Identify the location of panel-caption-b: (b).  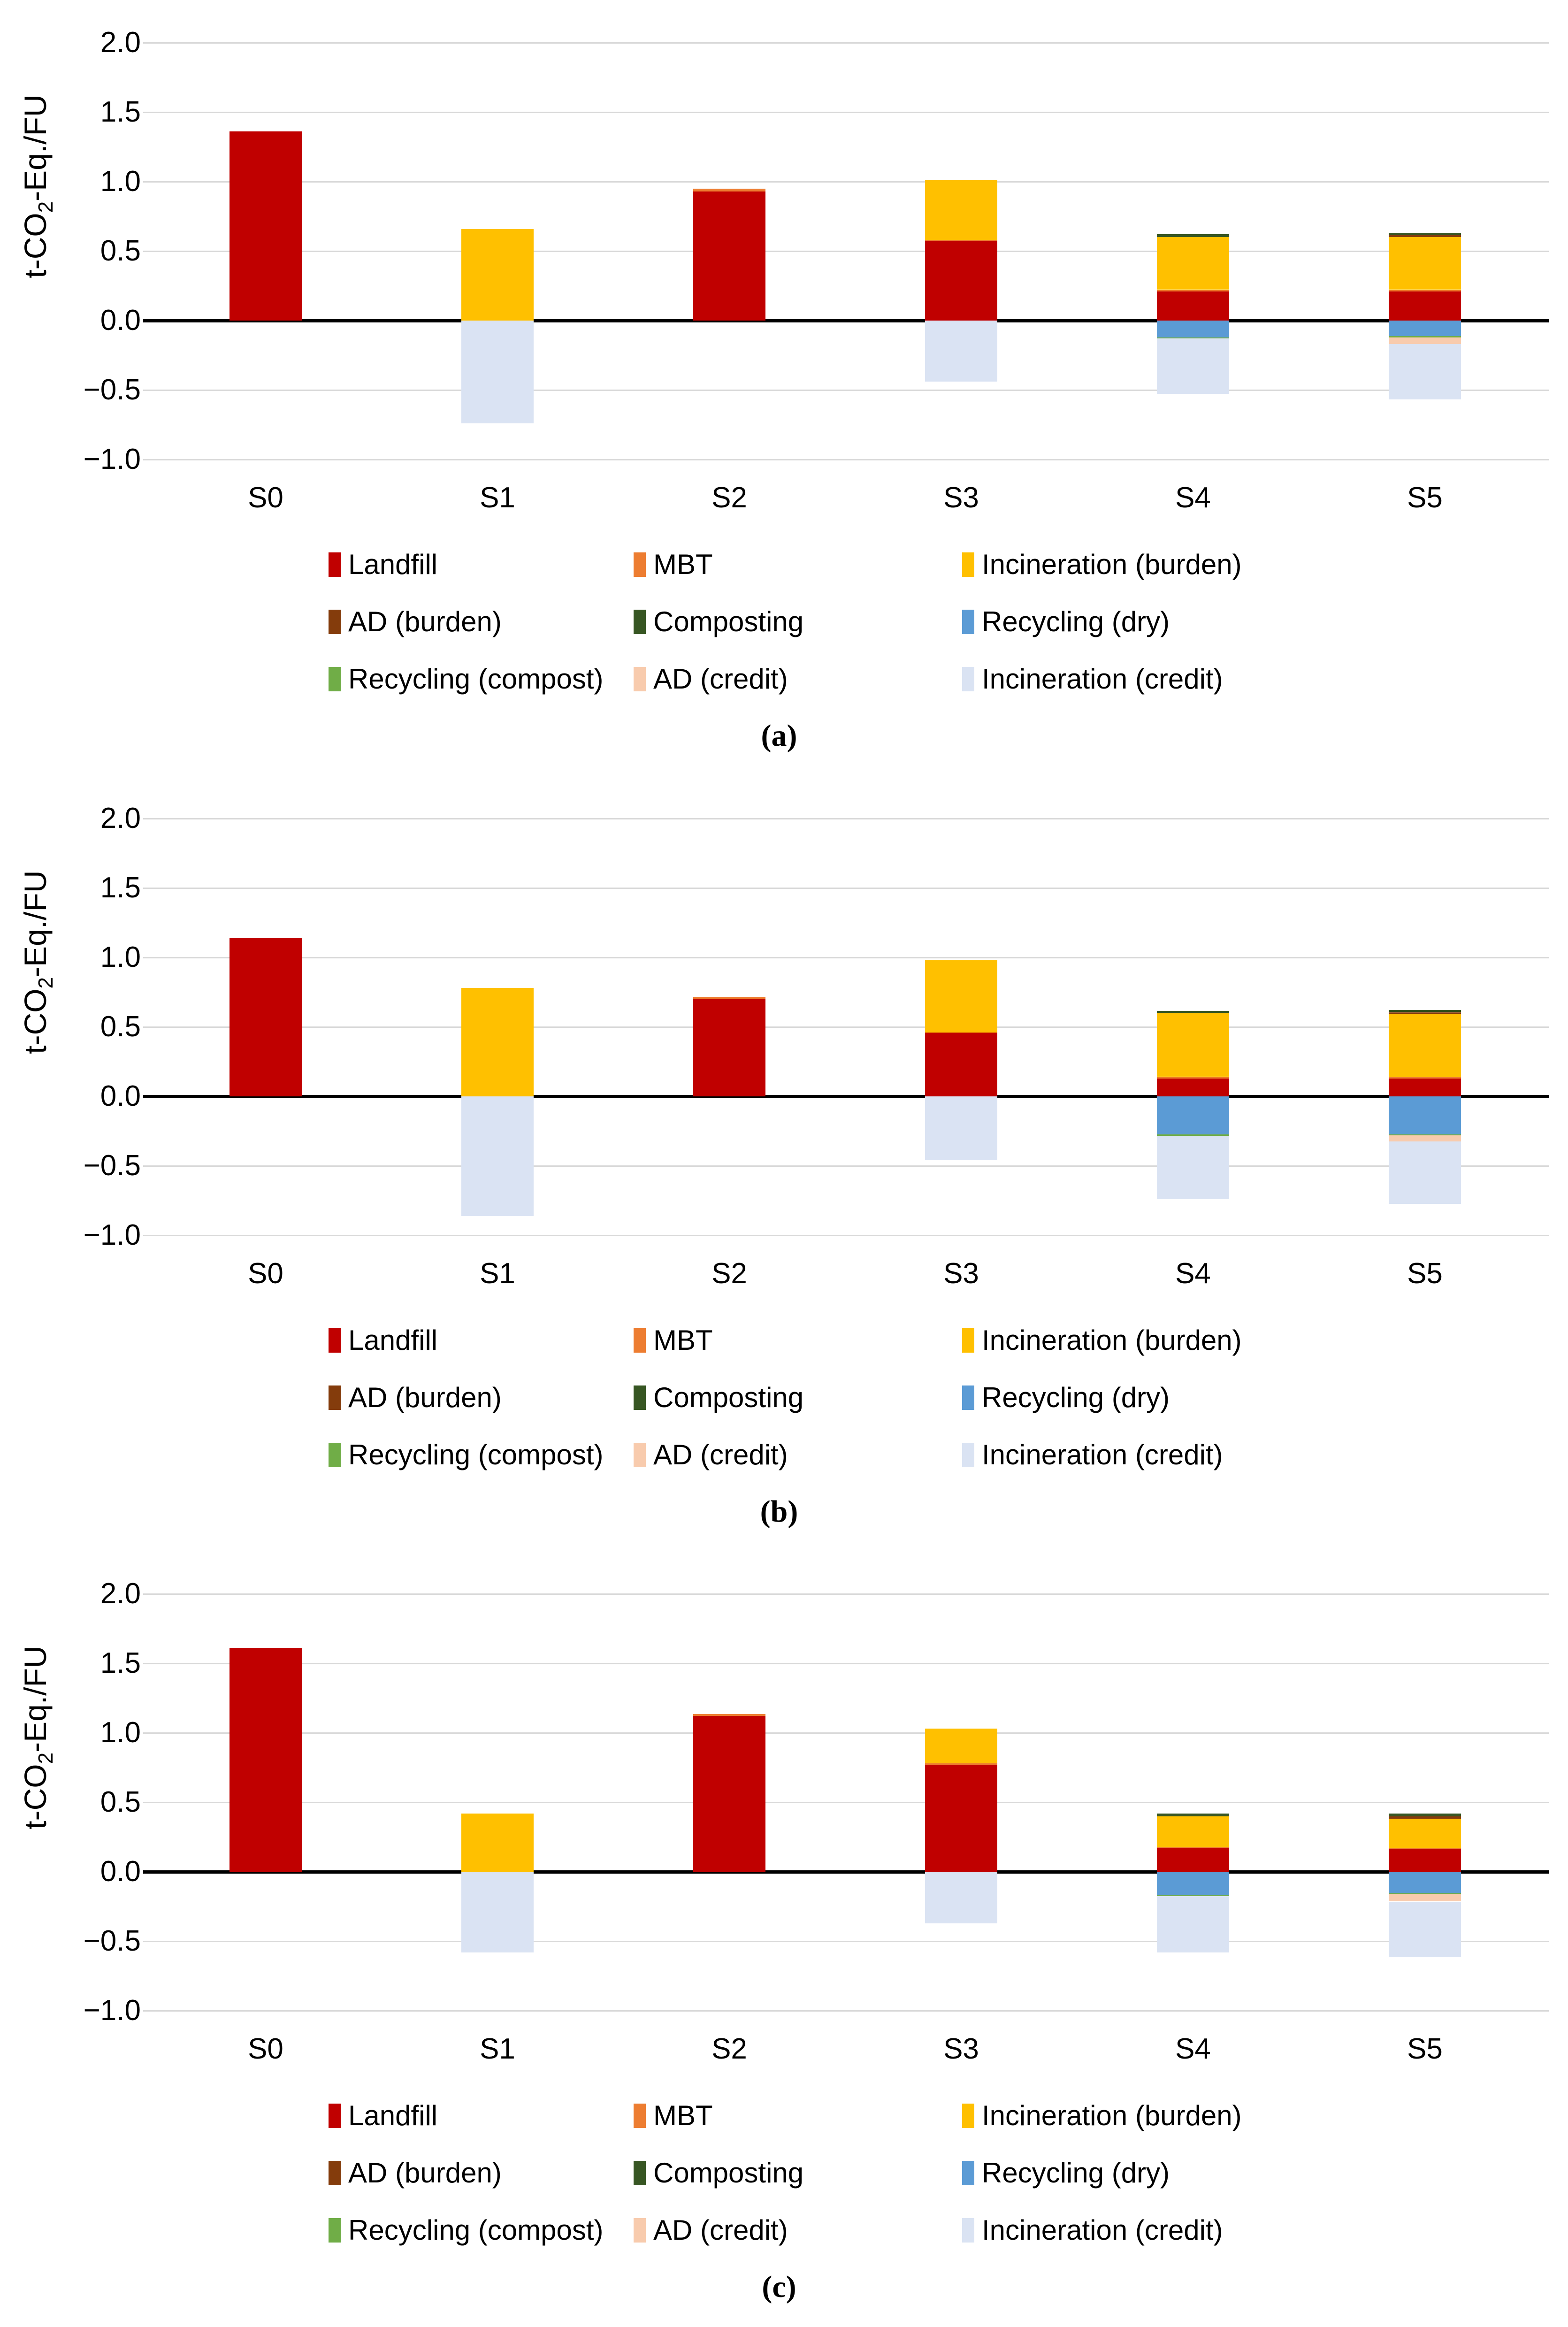
(779, 1511).